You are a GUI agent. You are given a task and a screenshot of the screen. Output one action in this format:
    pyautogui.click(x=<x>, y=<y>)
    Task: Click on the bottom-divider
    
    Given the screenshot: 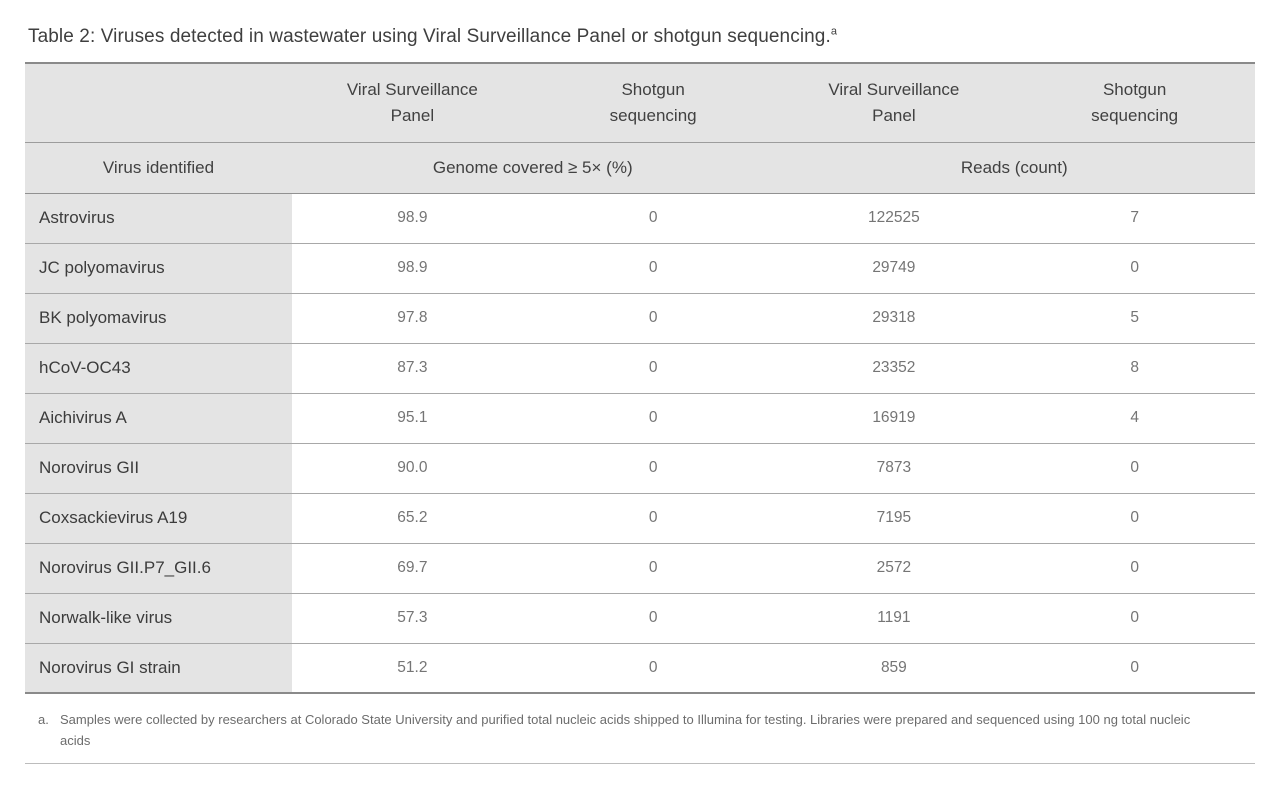 What is the action you would take?
    pyautogui.click(x=640, y=763)
    